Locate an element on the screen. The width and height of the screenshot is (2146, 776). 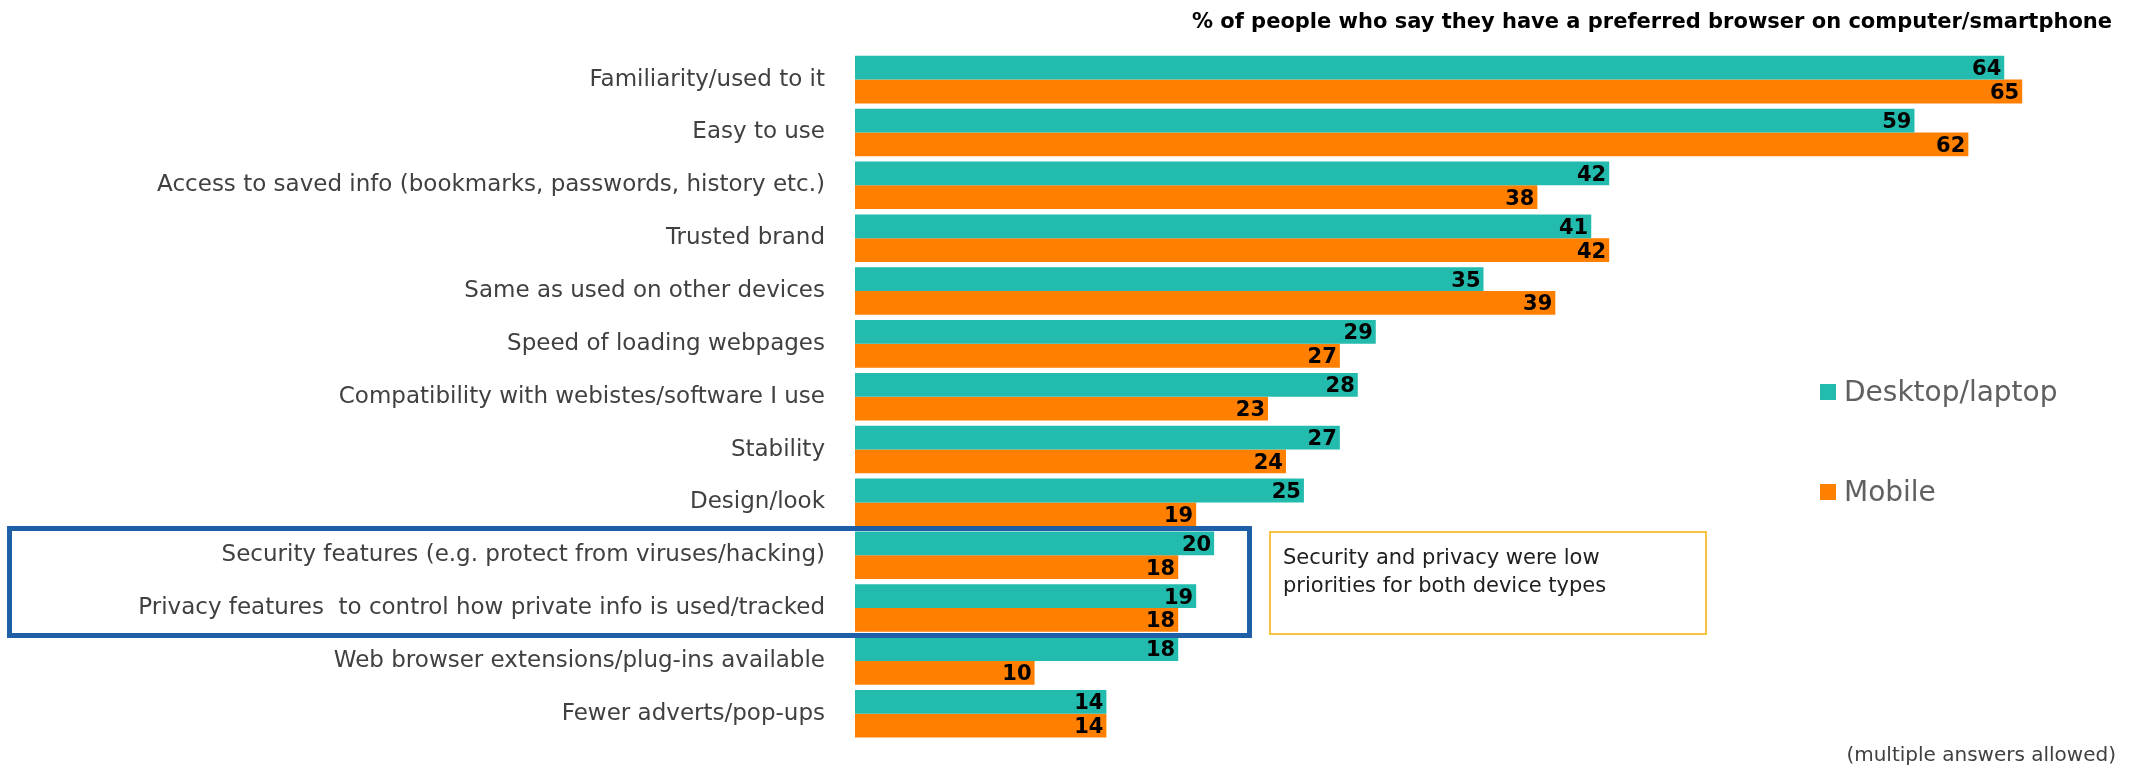
annotation: Security and privacy were low priorities for both device types is located at coordinates (1488, 582).